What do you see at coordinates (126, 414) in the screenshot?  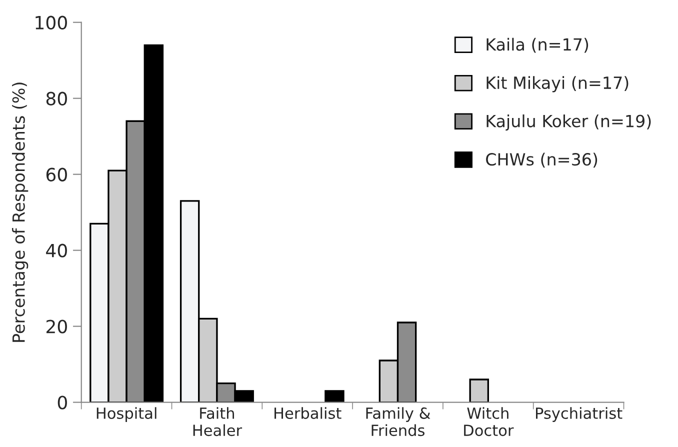 I see `x-tick-label: Hospital` at bounding box center [126, 414].